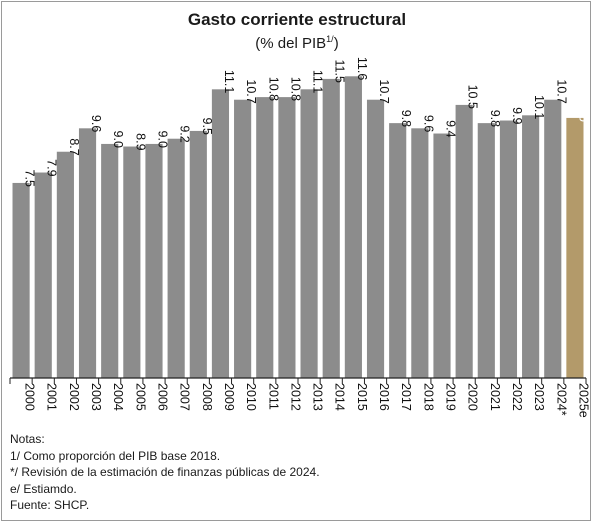  What do you see at coordinates (406, 397) in the screenshot?
I see `x-tick-label-2017: 2017` at bounding box center [406, 397].